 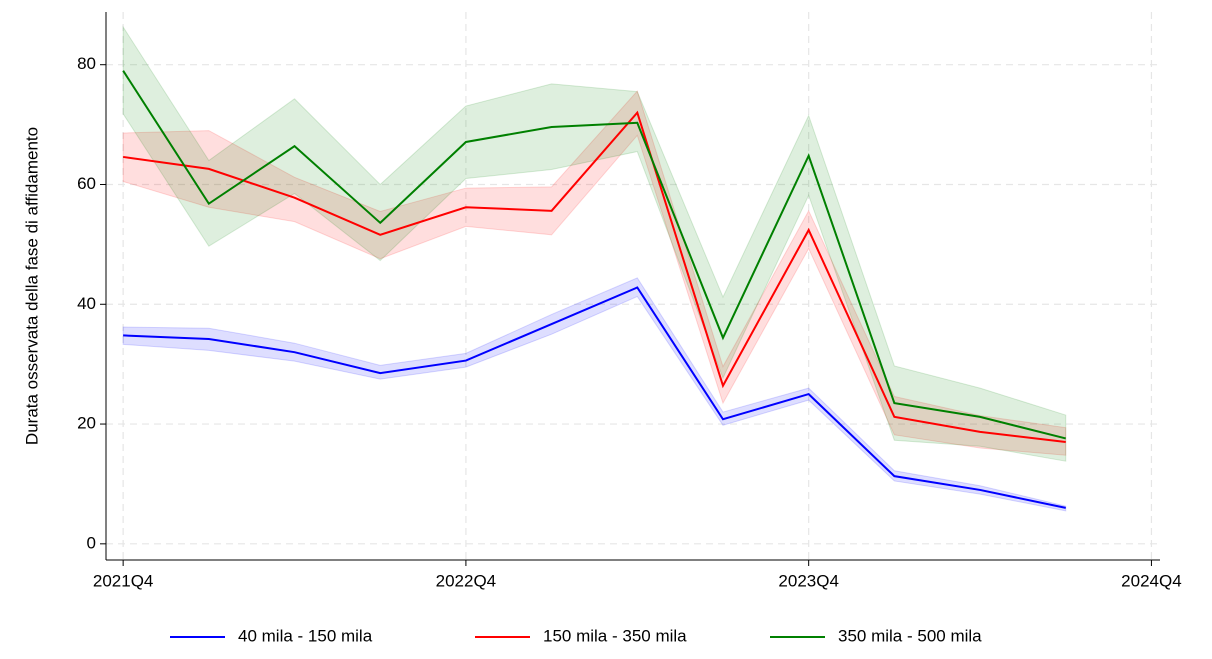 What do you see at coordinates (123, 580) in the screenshot?
I see `x-tick-label: 2021Q4` at bounding box center [123, 580].